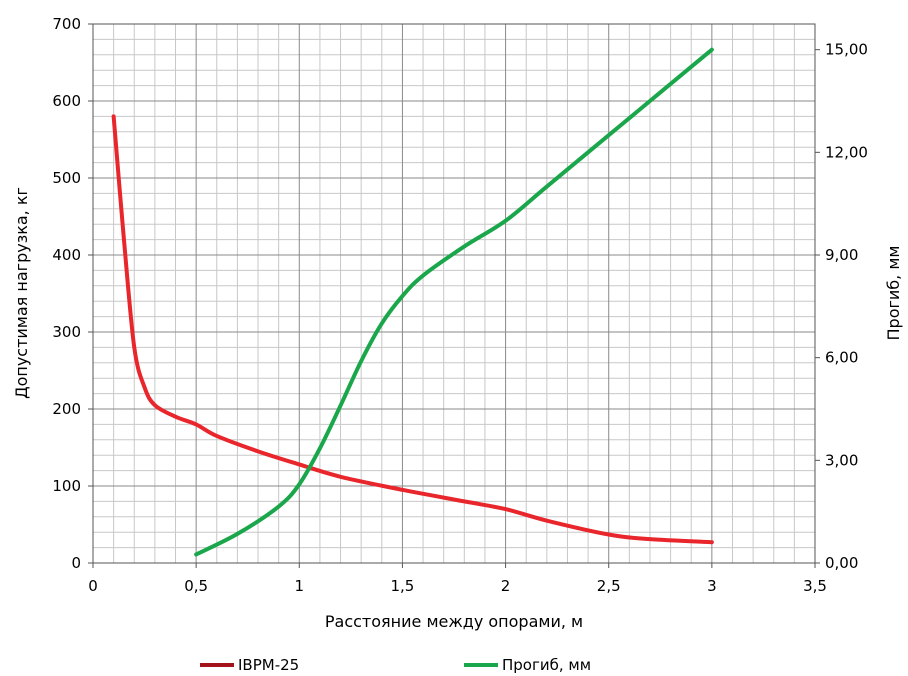  Describe the element at coordinates (841, 563) in the screenshot. I see `y2-tick-label: 0,00` at that location.